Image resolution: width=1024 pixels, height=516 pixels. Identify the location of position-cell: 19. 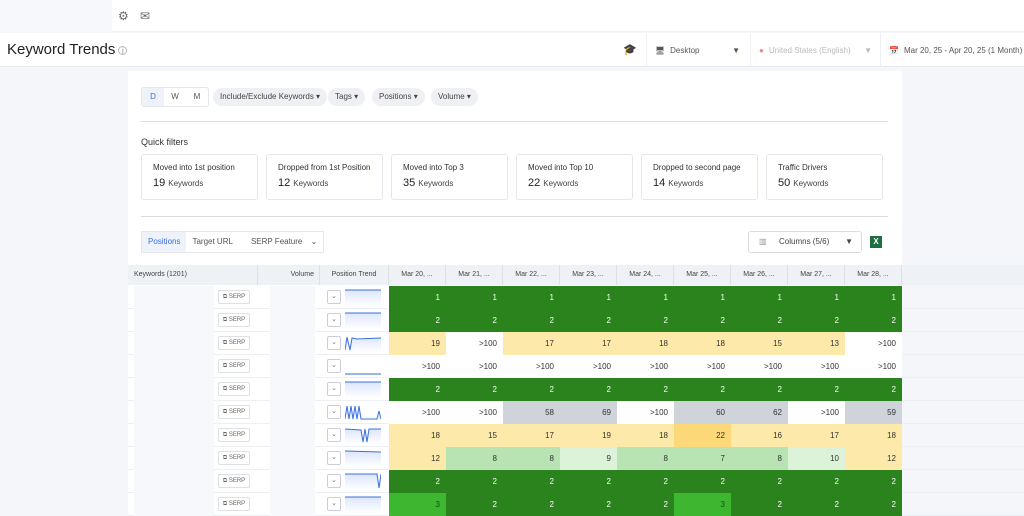
(588, 435).